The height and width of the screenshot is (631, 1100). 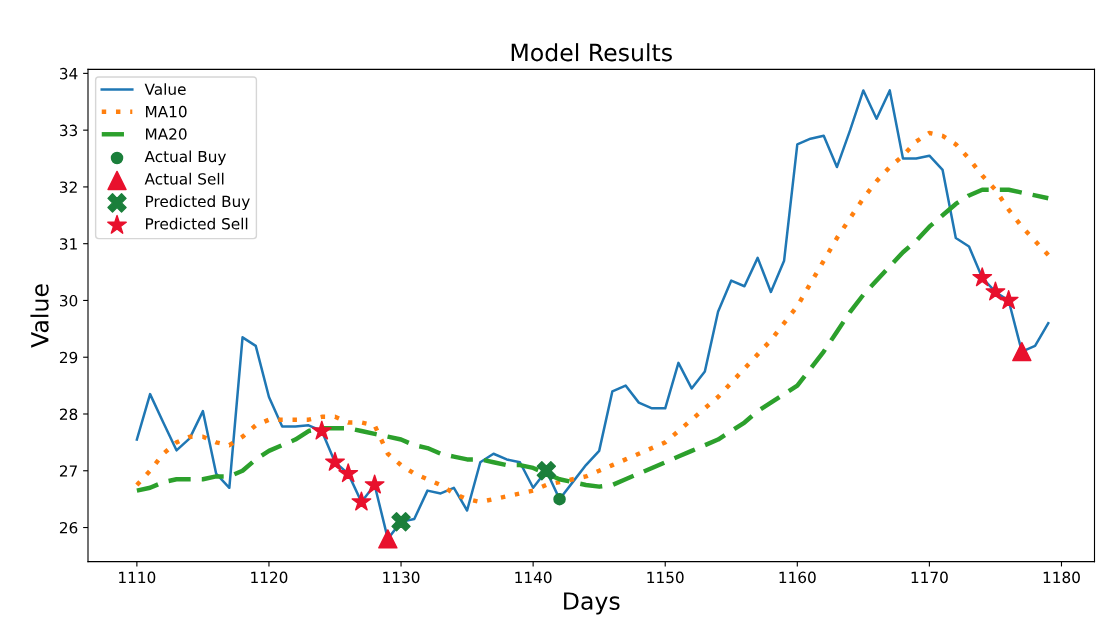 I want to click on y-tick-label: 29, so click(x=68, y=357).